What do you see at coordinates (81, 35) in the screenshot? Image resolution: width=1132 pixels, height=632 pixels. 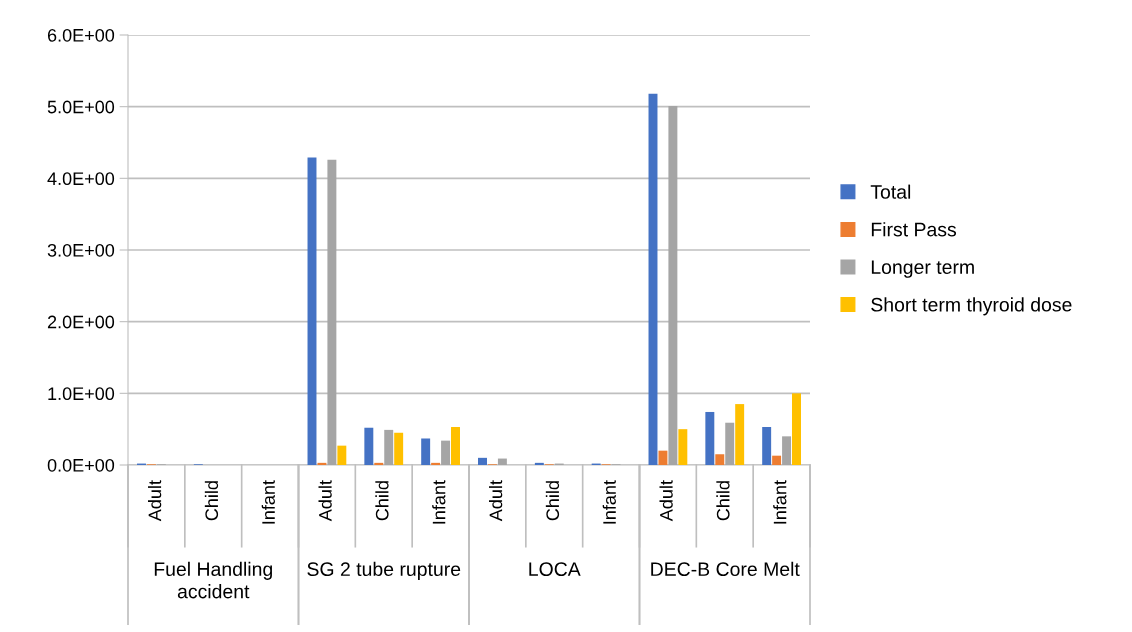 I see `y-tick-label: 6.0E+00` at bounding box center [81, 35].